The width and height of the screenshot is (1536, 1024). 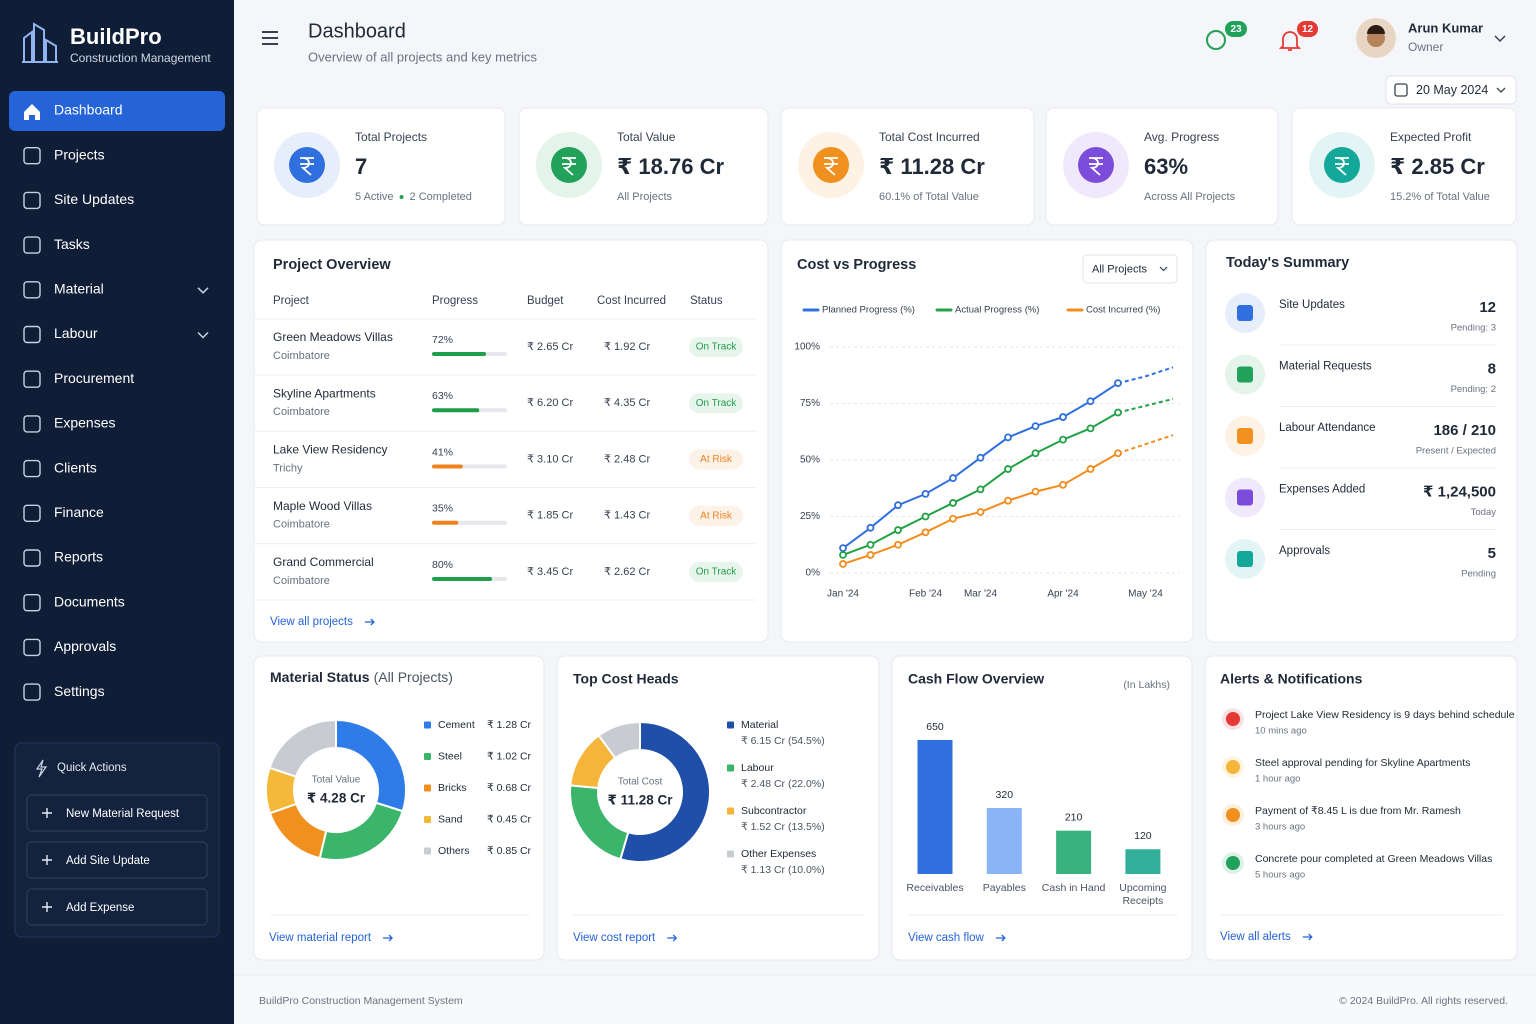 I want to click on nav-item: Material, so click(x=79, y=289).